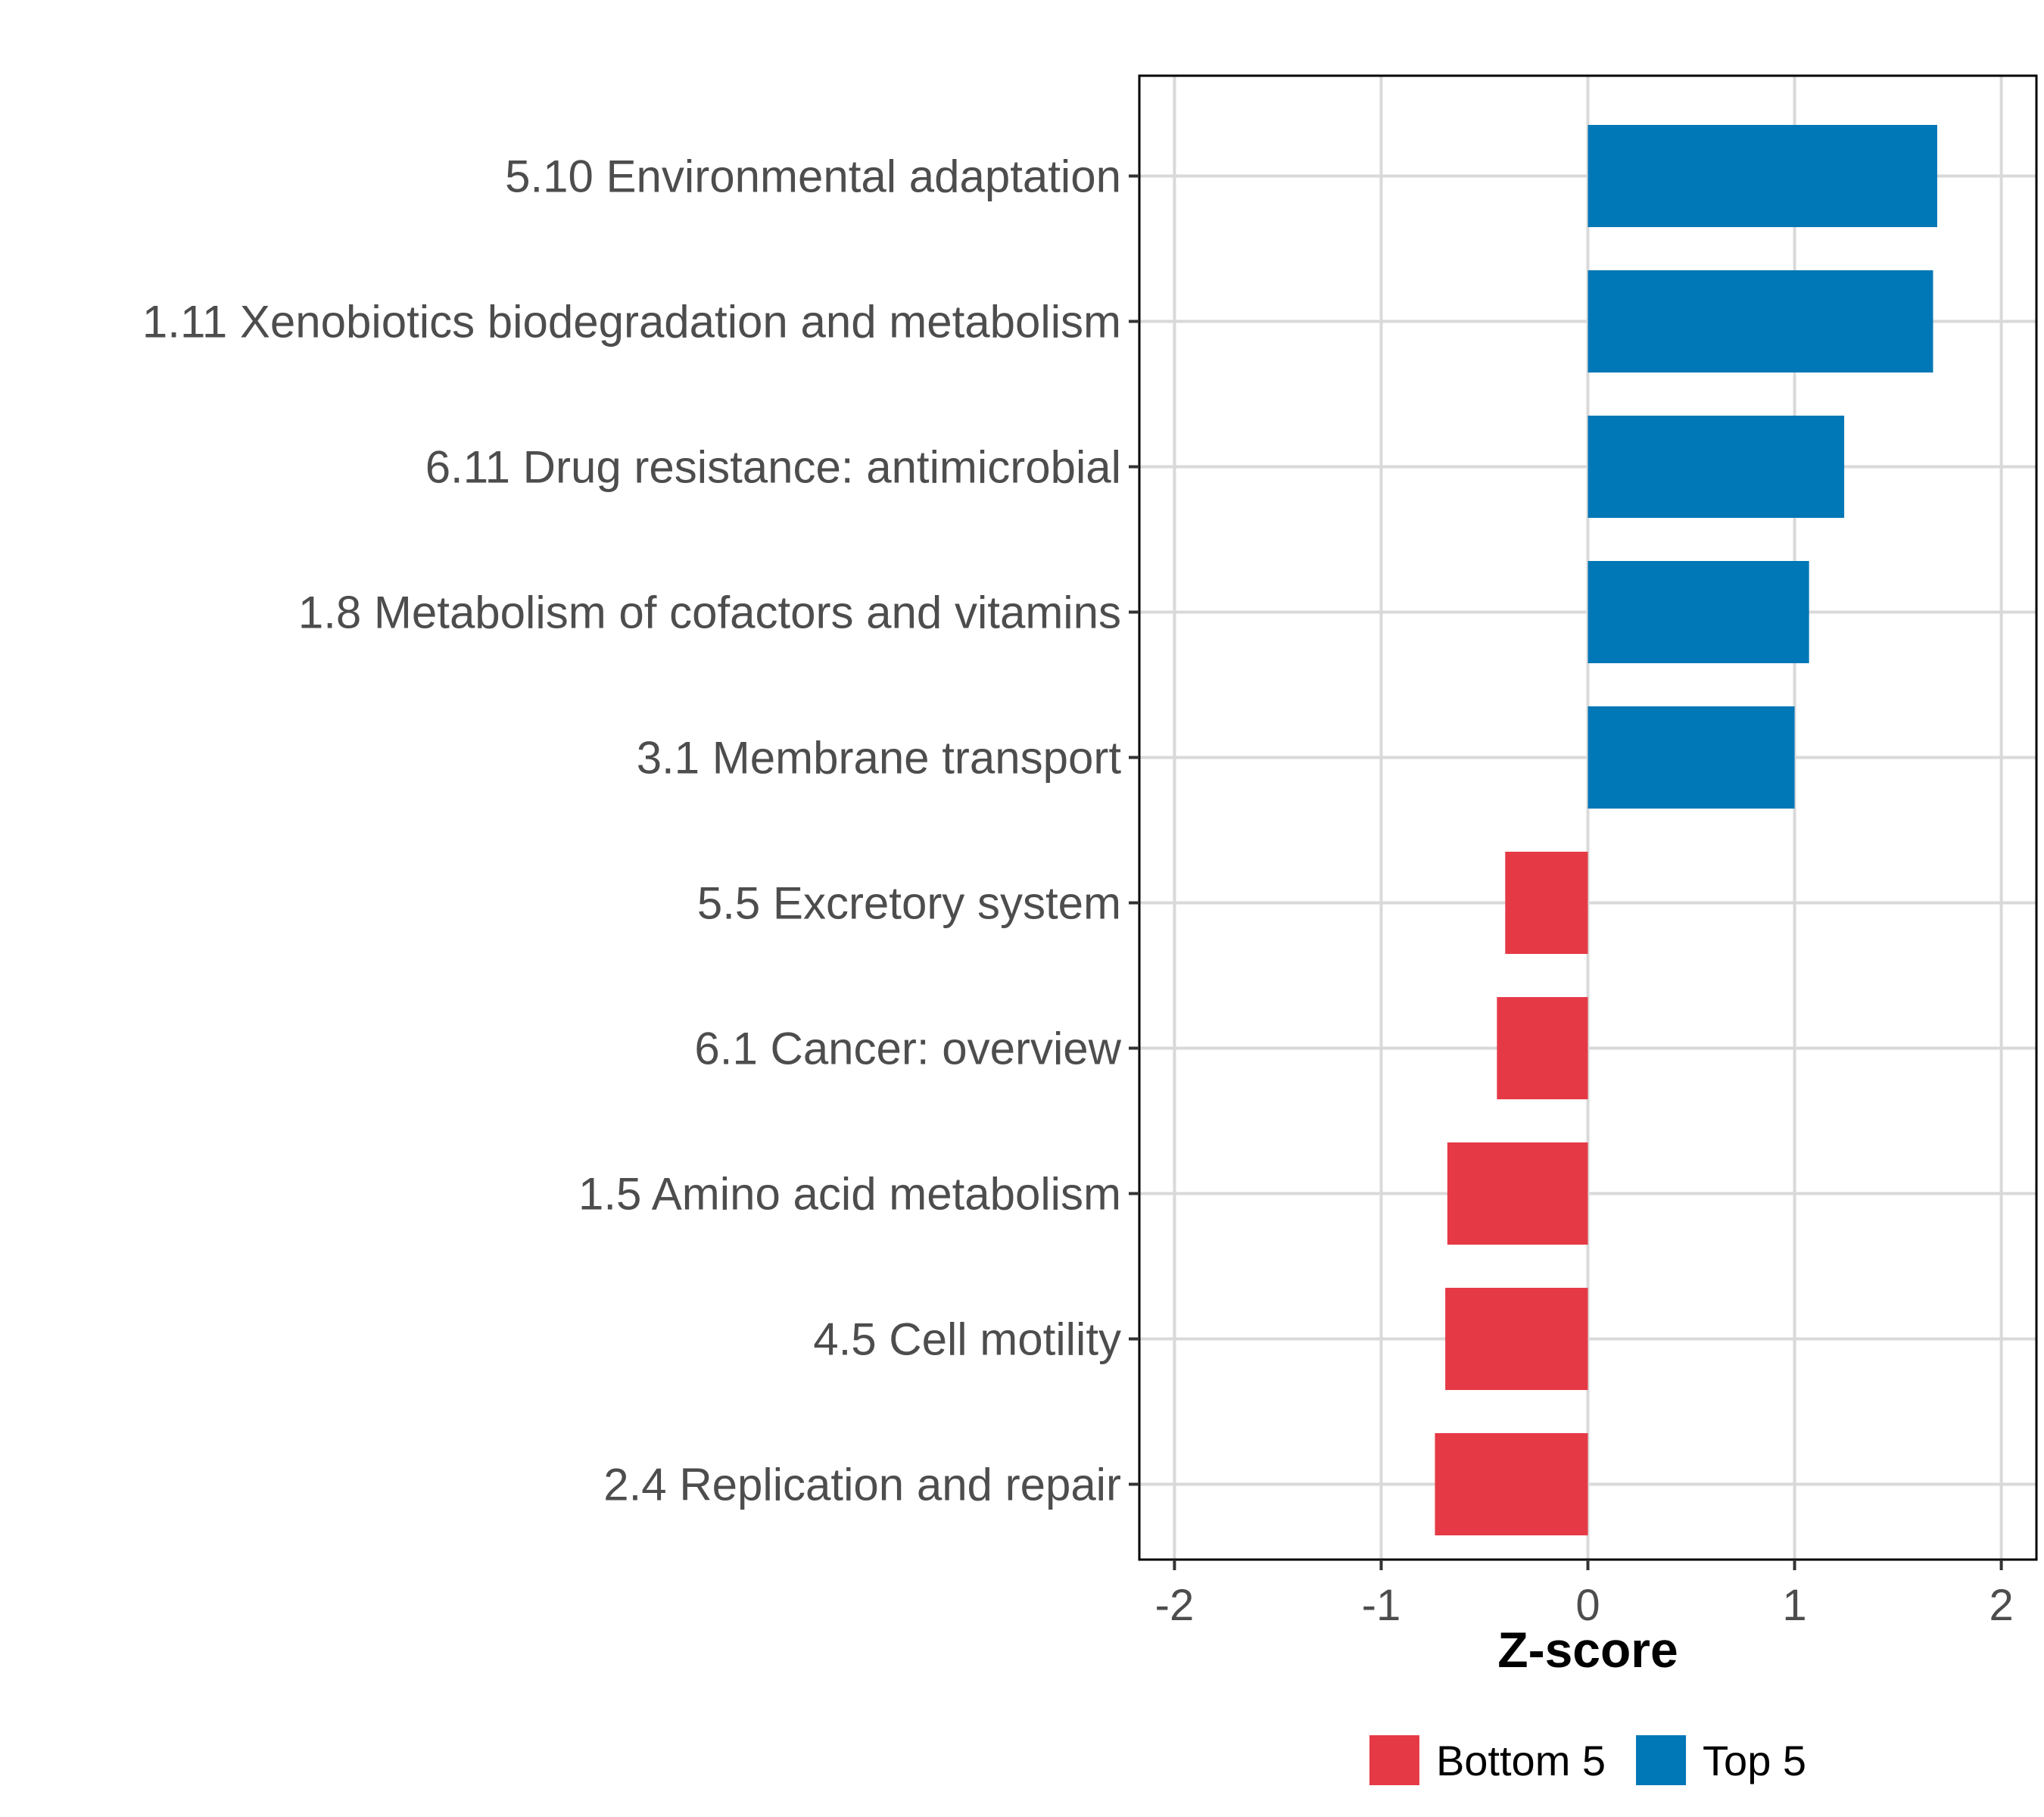  I want to click on y-axis-ticks, so click(1134, 830).